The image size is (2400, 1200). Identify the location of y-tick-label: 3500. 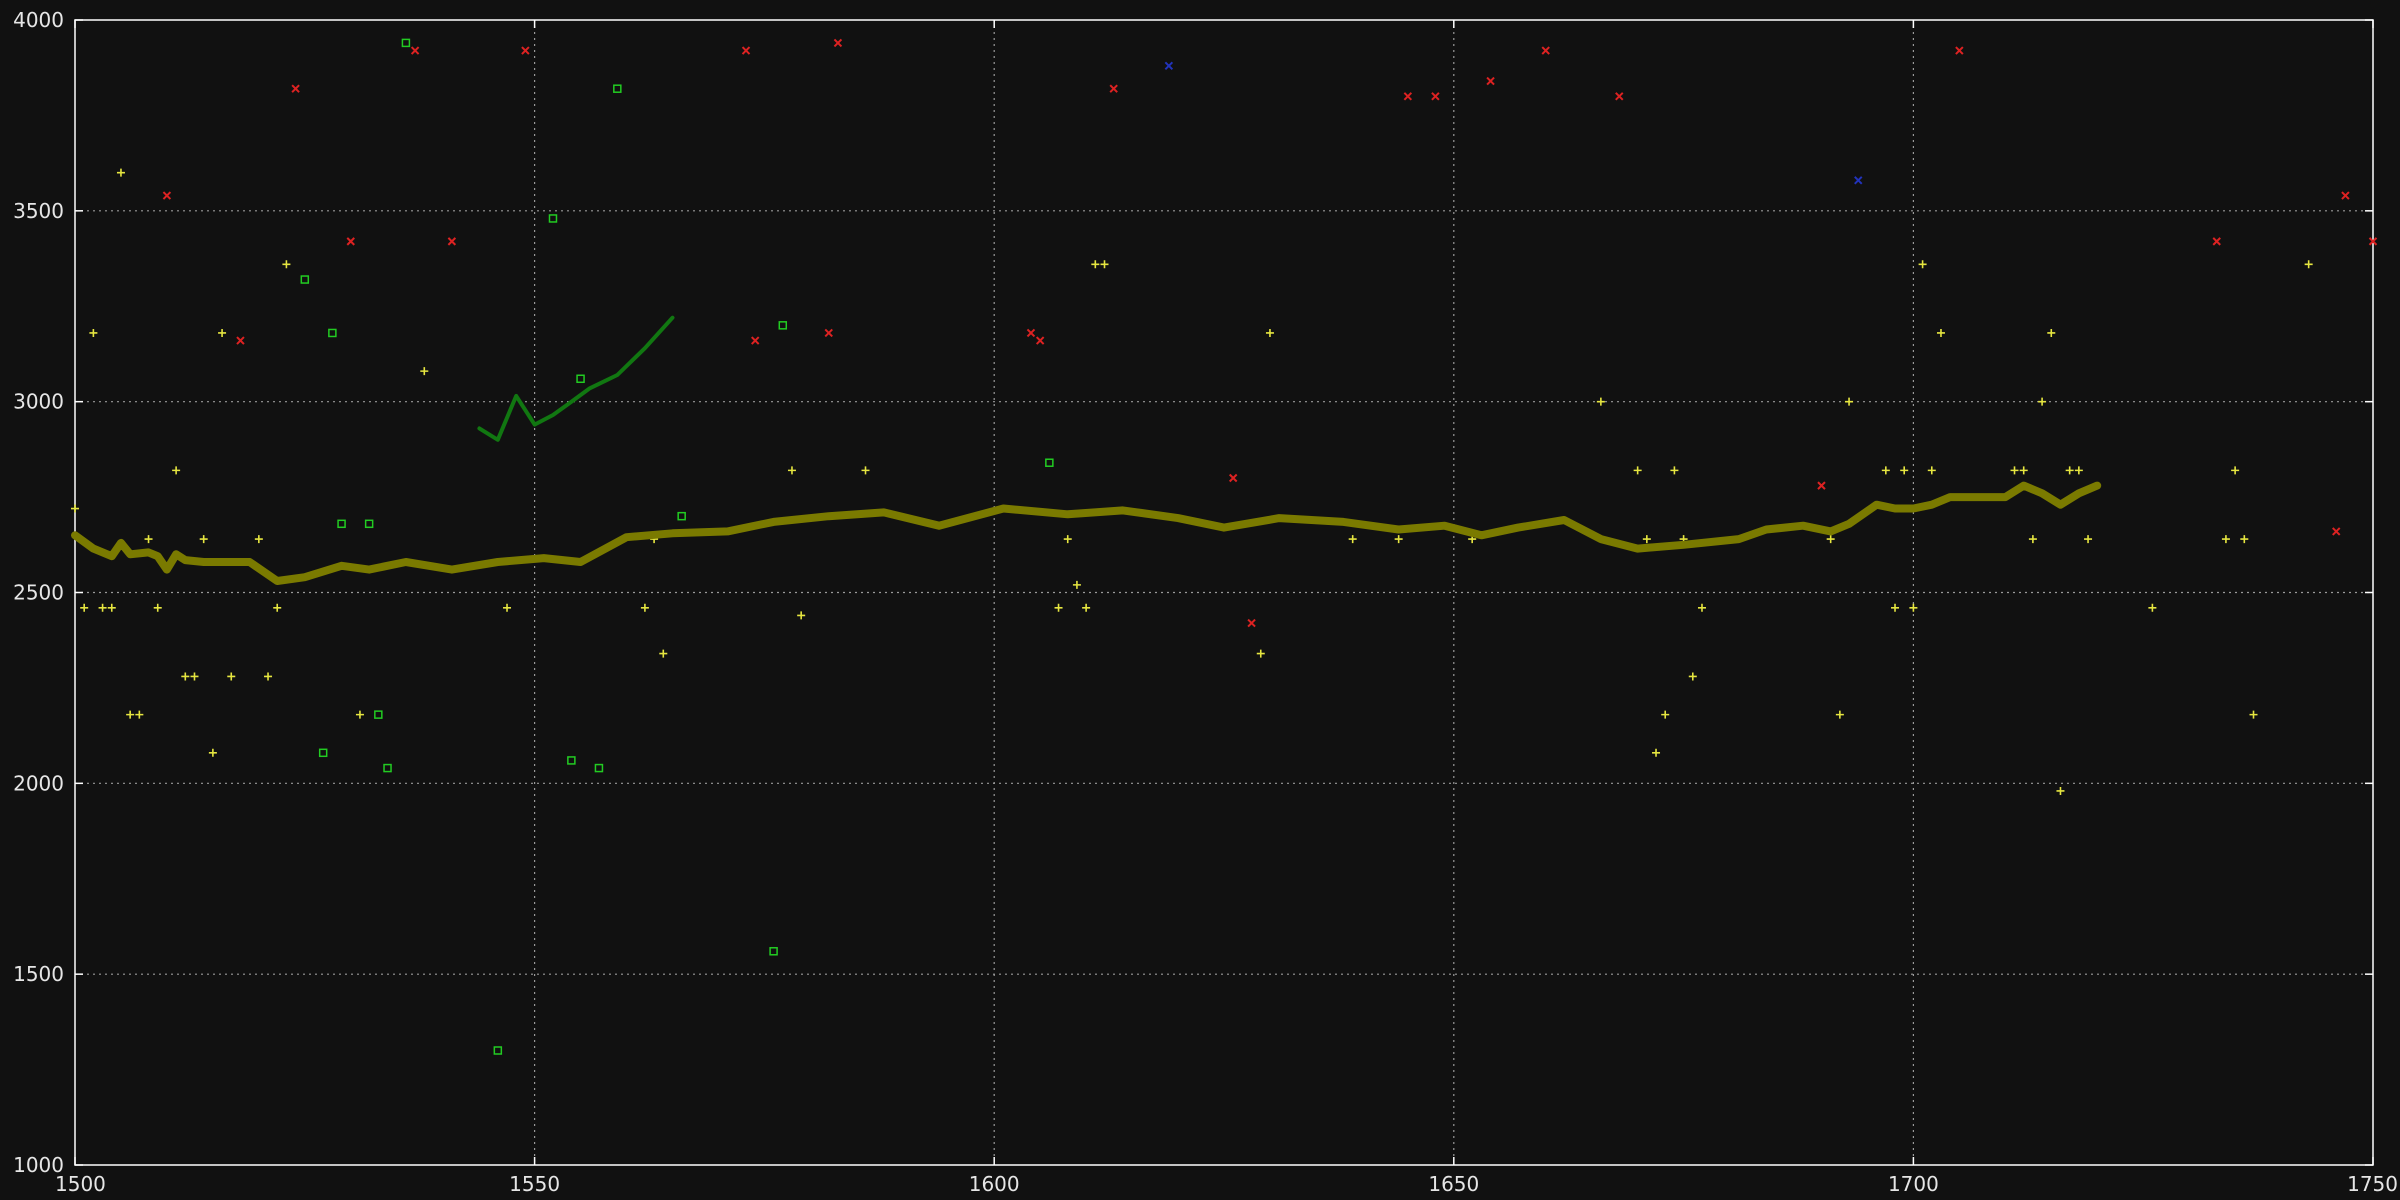
(38, 211).